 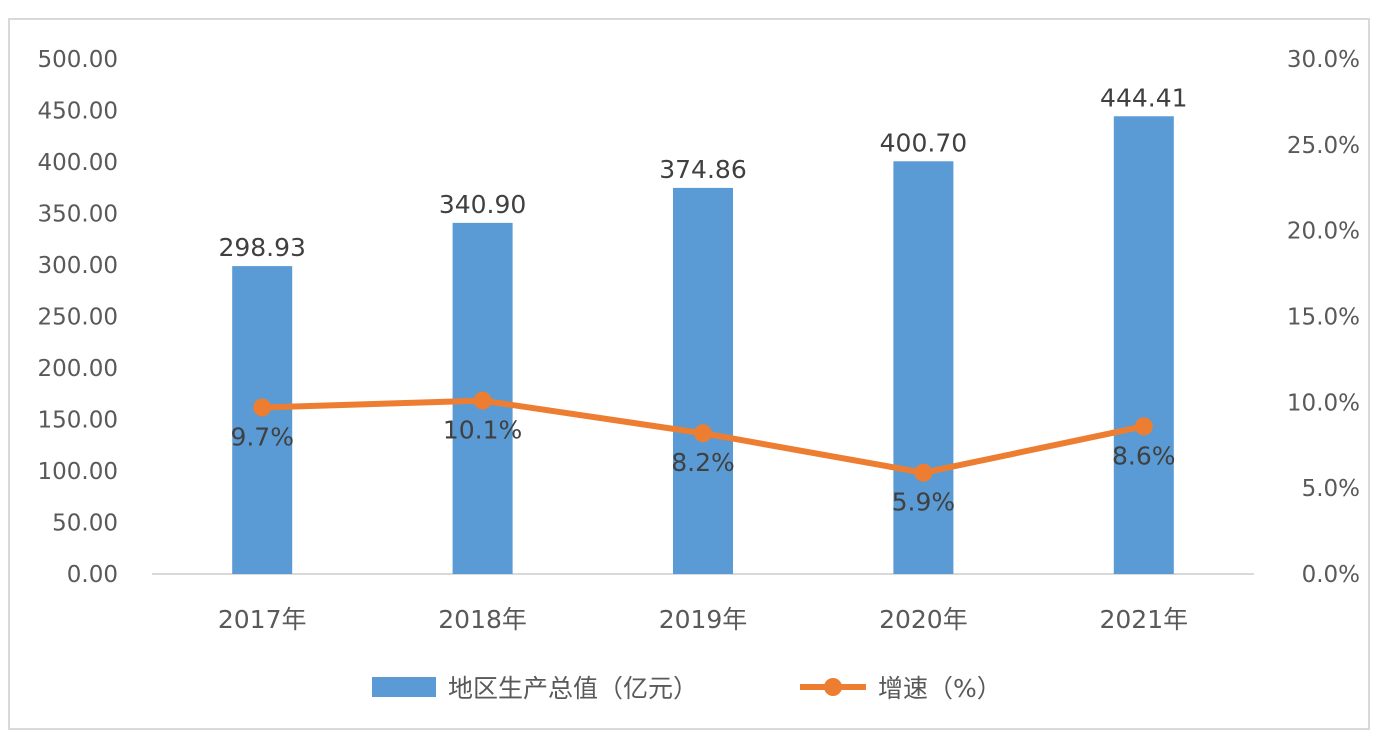 What do you see at coordinates (78, 472) in the screenshot?
I see `left-axis-tick-label: 100.00` at bounding box center [78, 472].